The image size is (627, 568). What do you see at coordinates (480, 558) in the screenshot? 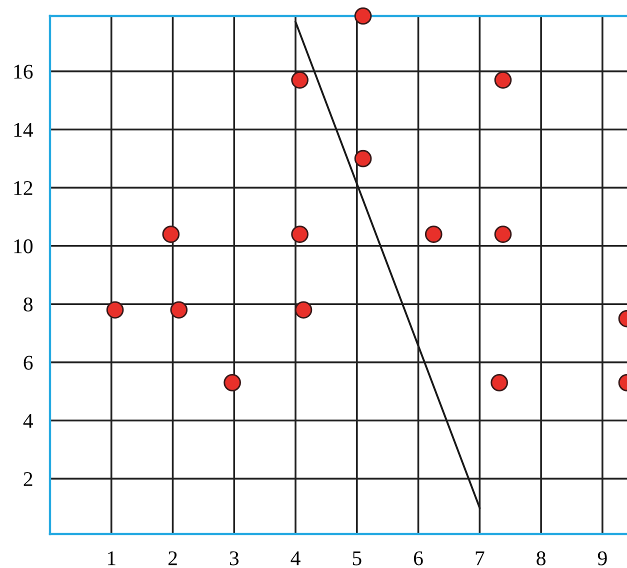
I see `x-tick-label: 7` at bounding box center [480, 558].